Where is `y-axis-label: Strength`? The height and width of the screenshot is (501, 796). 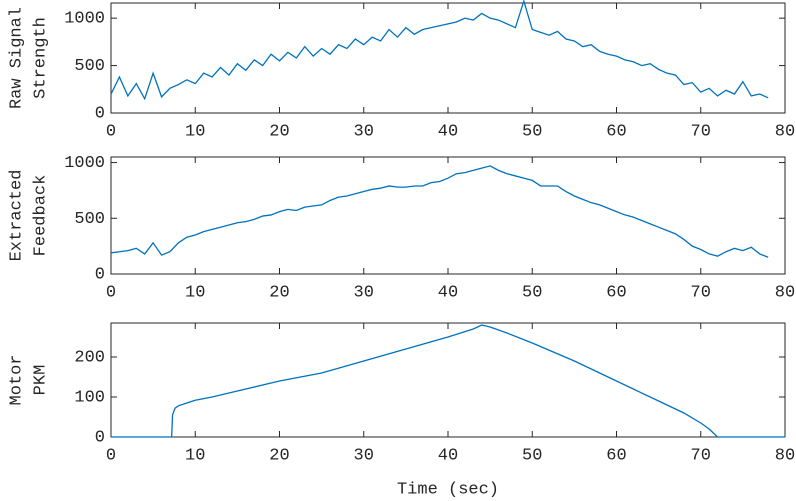
y-axis-label: Strength is located at coordinates (40, 58).